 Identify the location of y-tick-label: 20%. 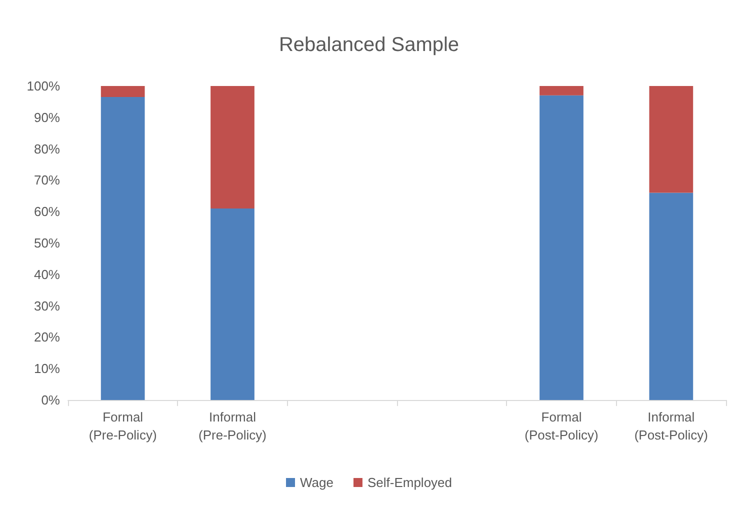
(47, 337).